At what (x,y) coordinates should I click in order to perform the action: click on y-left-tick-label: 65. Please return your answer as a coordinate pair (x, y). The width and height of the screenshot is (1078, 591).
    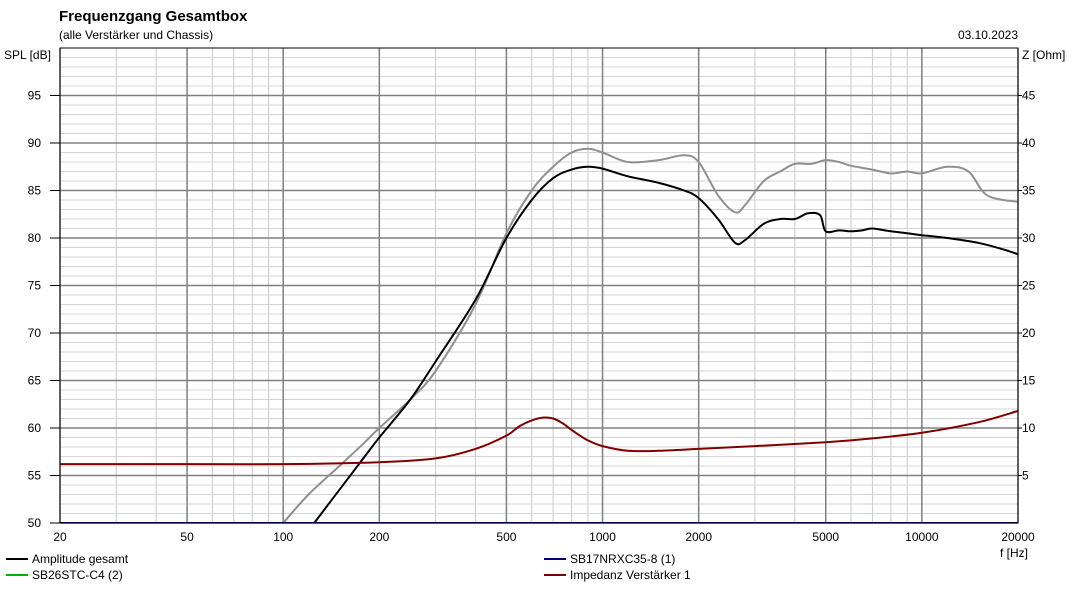
    Looking at the image, I should click on (35, 381).